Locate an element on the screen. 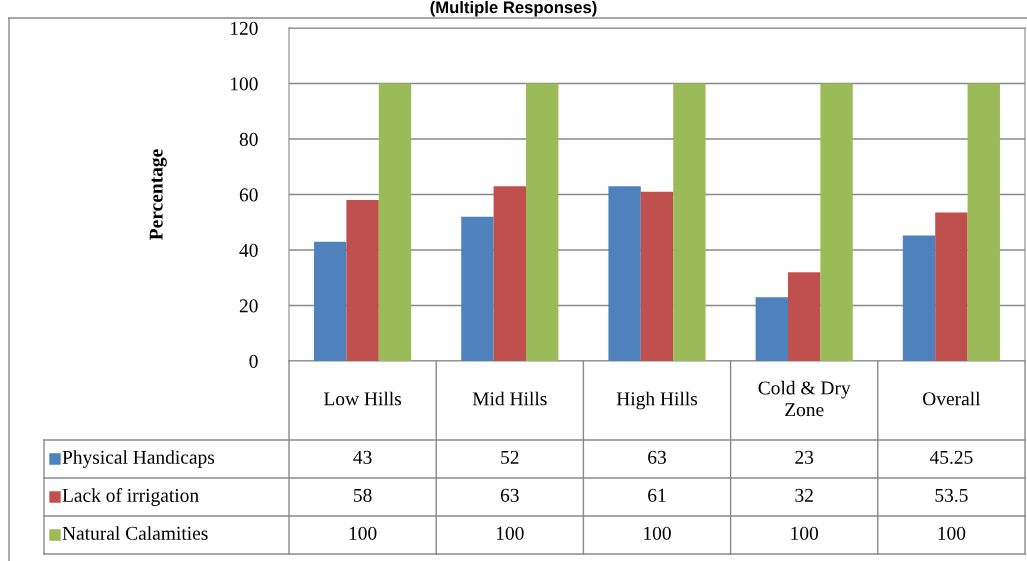 The height and width of the screenshot is (561, 1027). x-tick-label: High Hills is located at coordinates (657, 400).